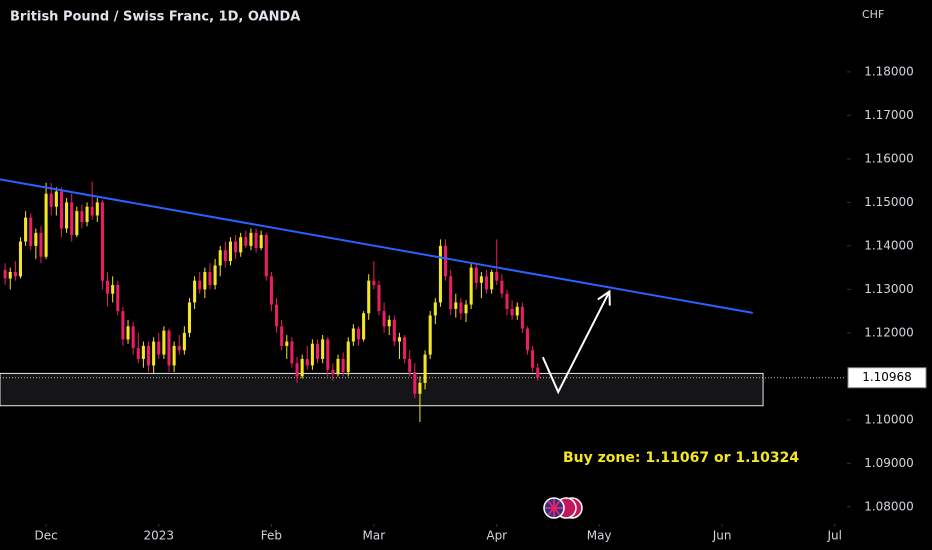  What do you see at coordinates (604, 297) in the screenshot?
I see `arrow-head` at bounding box center [604, 297].